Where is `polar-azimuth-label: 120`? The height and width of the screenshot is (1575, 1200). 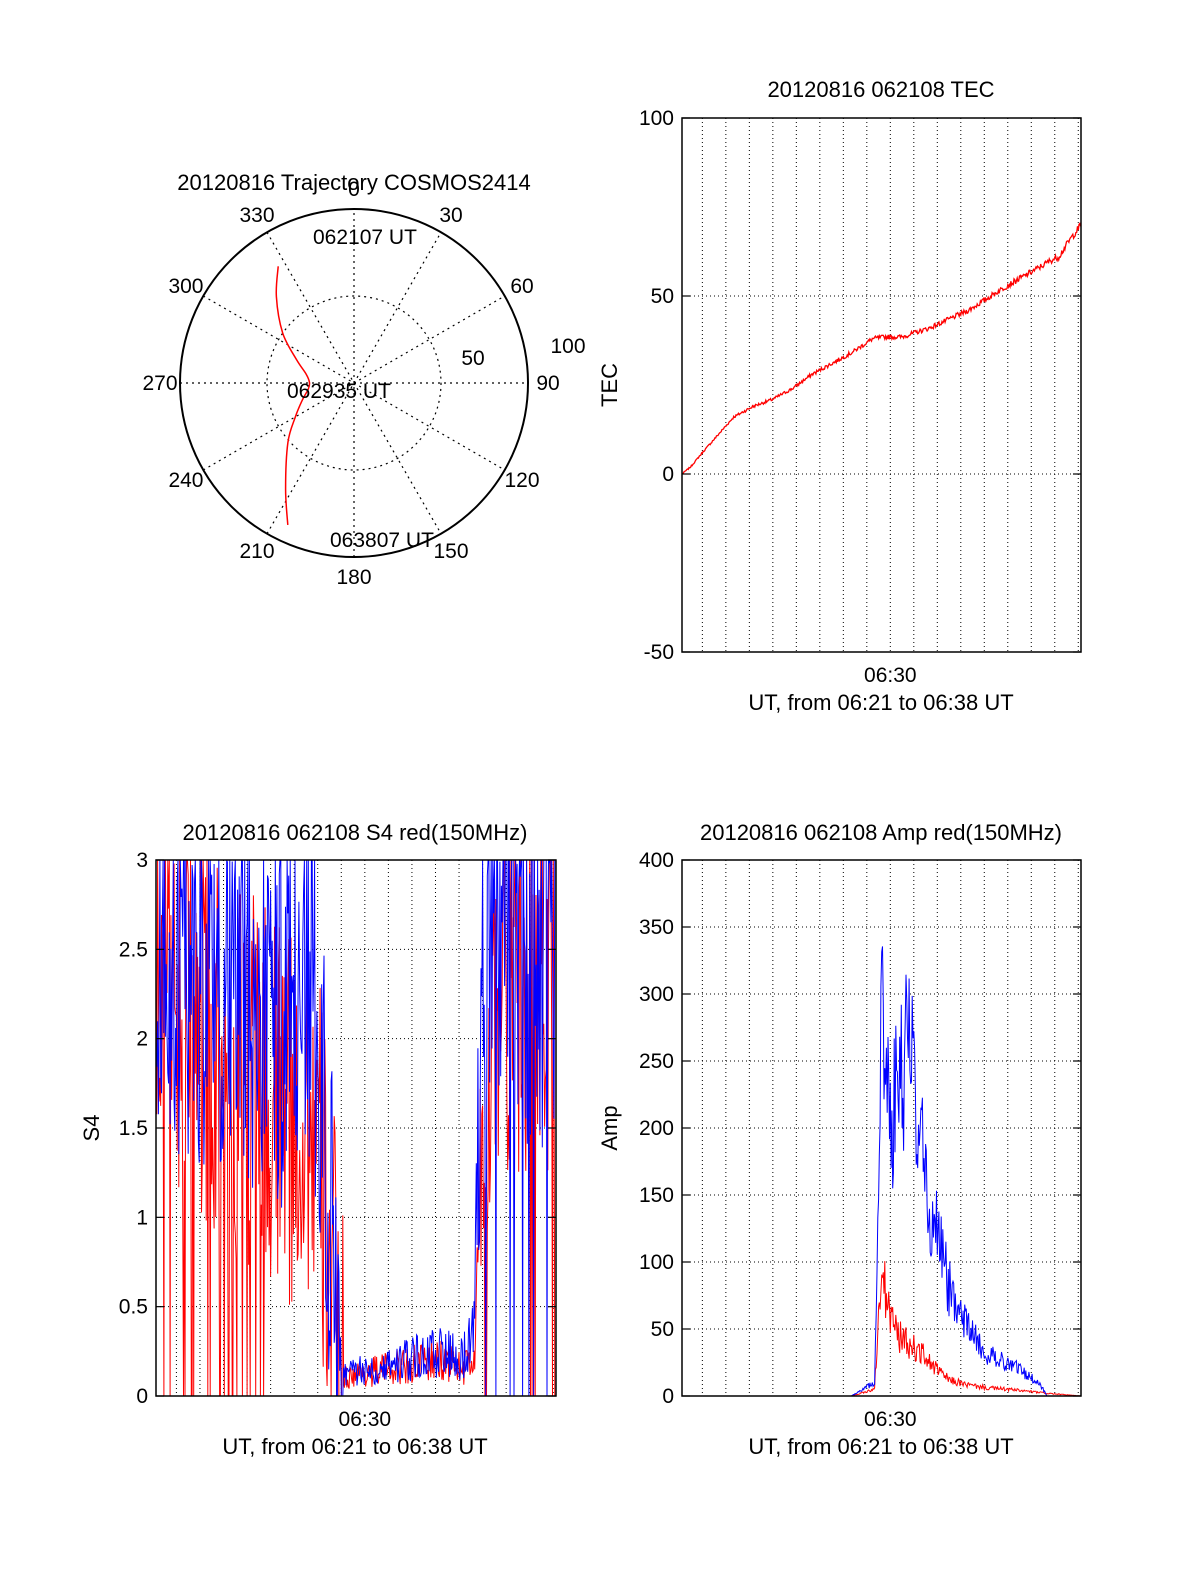
polar-azimuth-label: 120 is located at coordinates (521, 480).